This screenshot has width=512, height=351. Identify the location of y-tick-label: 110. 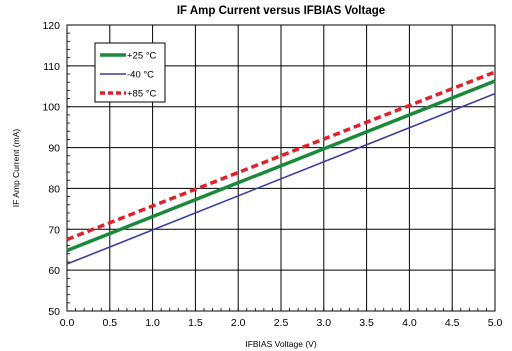
(51, 67).